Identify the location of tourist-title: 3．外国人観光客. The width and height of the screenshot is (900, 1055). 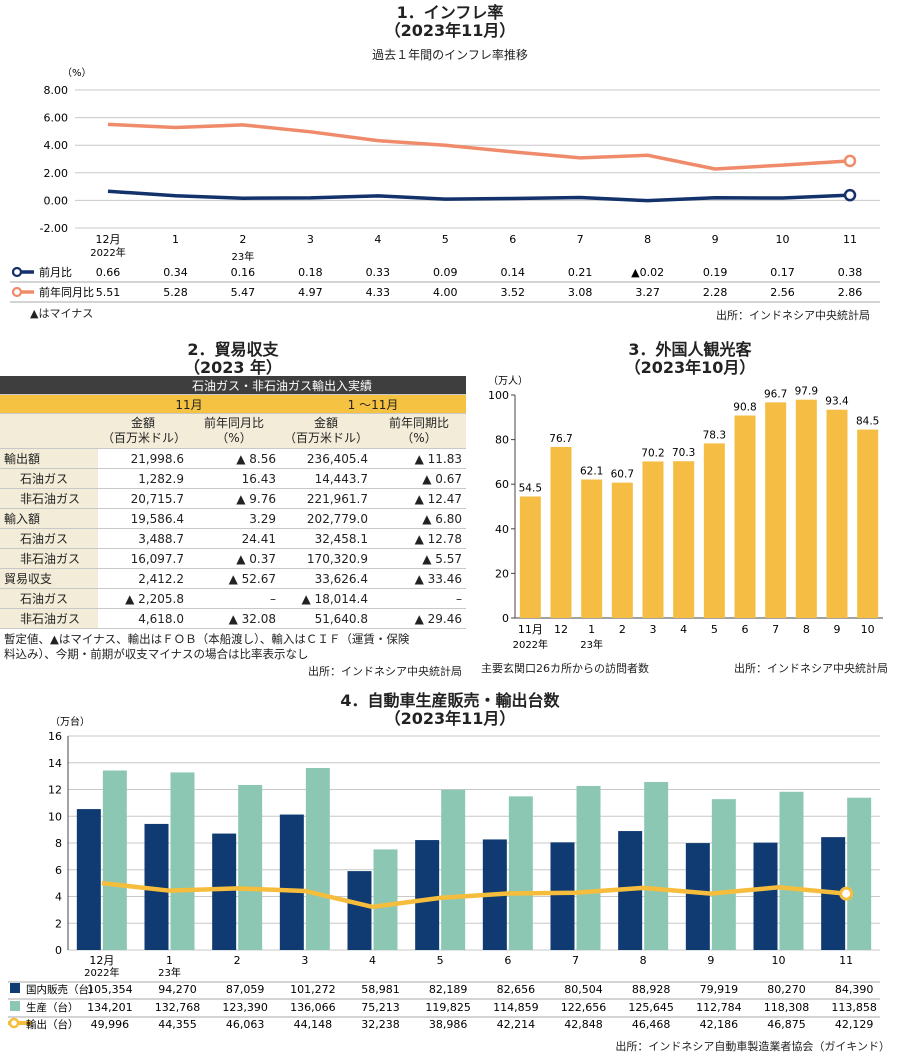
(690, 349).